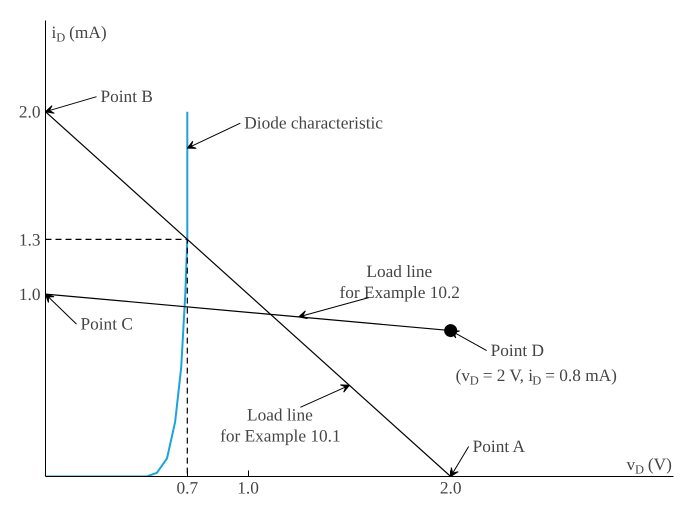 The width and height of the screenshot is (688, 516). Describe the element at coordinates (280, 425) in the screenshot. I see `annotation: Load line for Example 10.1` at that location.